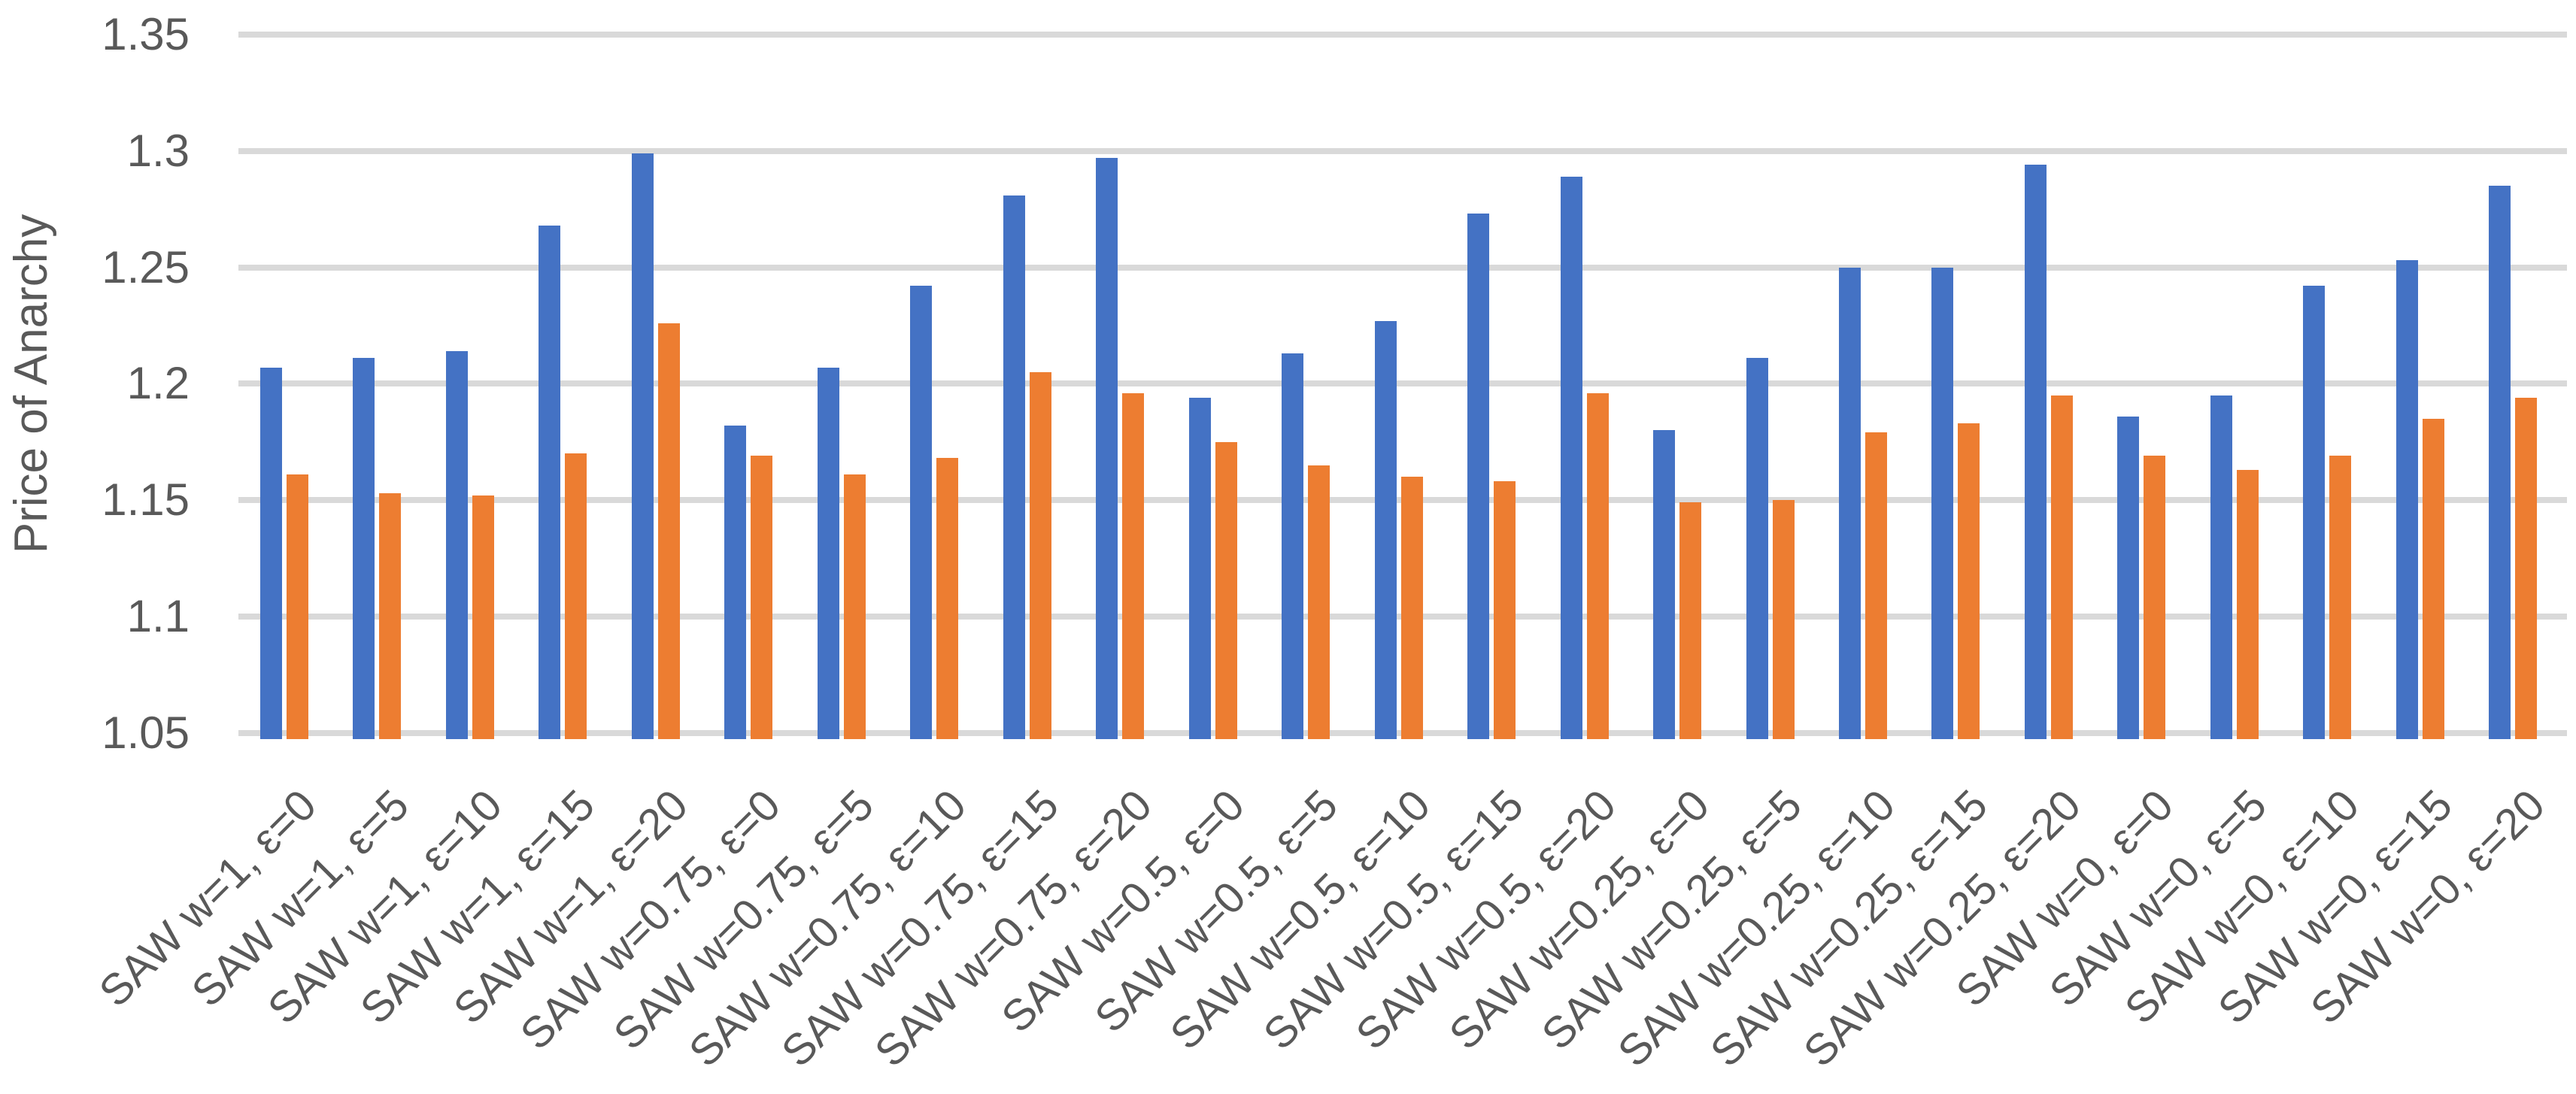  What do you see at coordinates (158, 616) in the screenshot?
I see `y-tick-label: 1.1` at bounding box center [158, 616].